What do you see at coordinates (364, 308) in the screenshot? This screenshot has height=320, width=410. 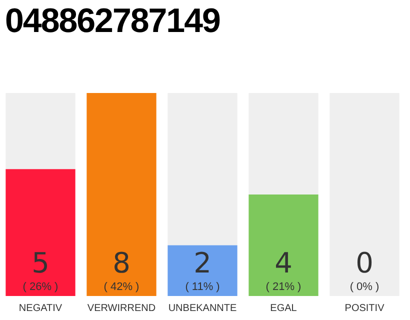 I see `x-tick-label: POSITIV` at bounding box center [364, 308].